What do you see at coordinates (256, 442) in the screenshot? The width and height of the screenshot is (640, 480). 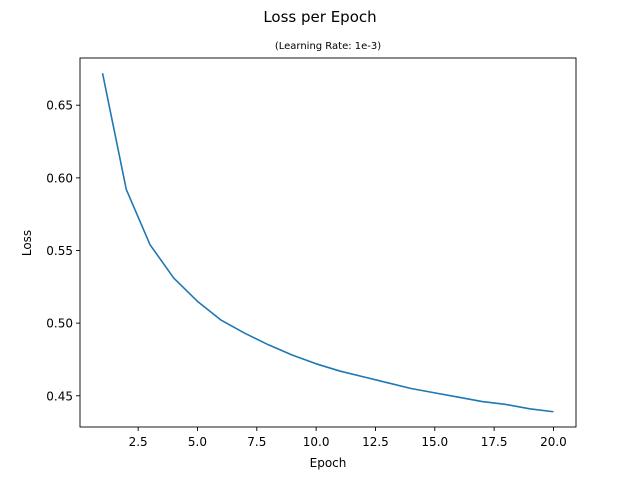 I see `x-tick-label: 7.5` at bounding box center [256, 442].